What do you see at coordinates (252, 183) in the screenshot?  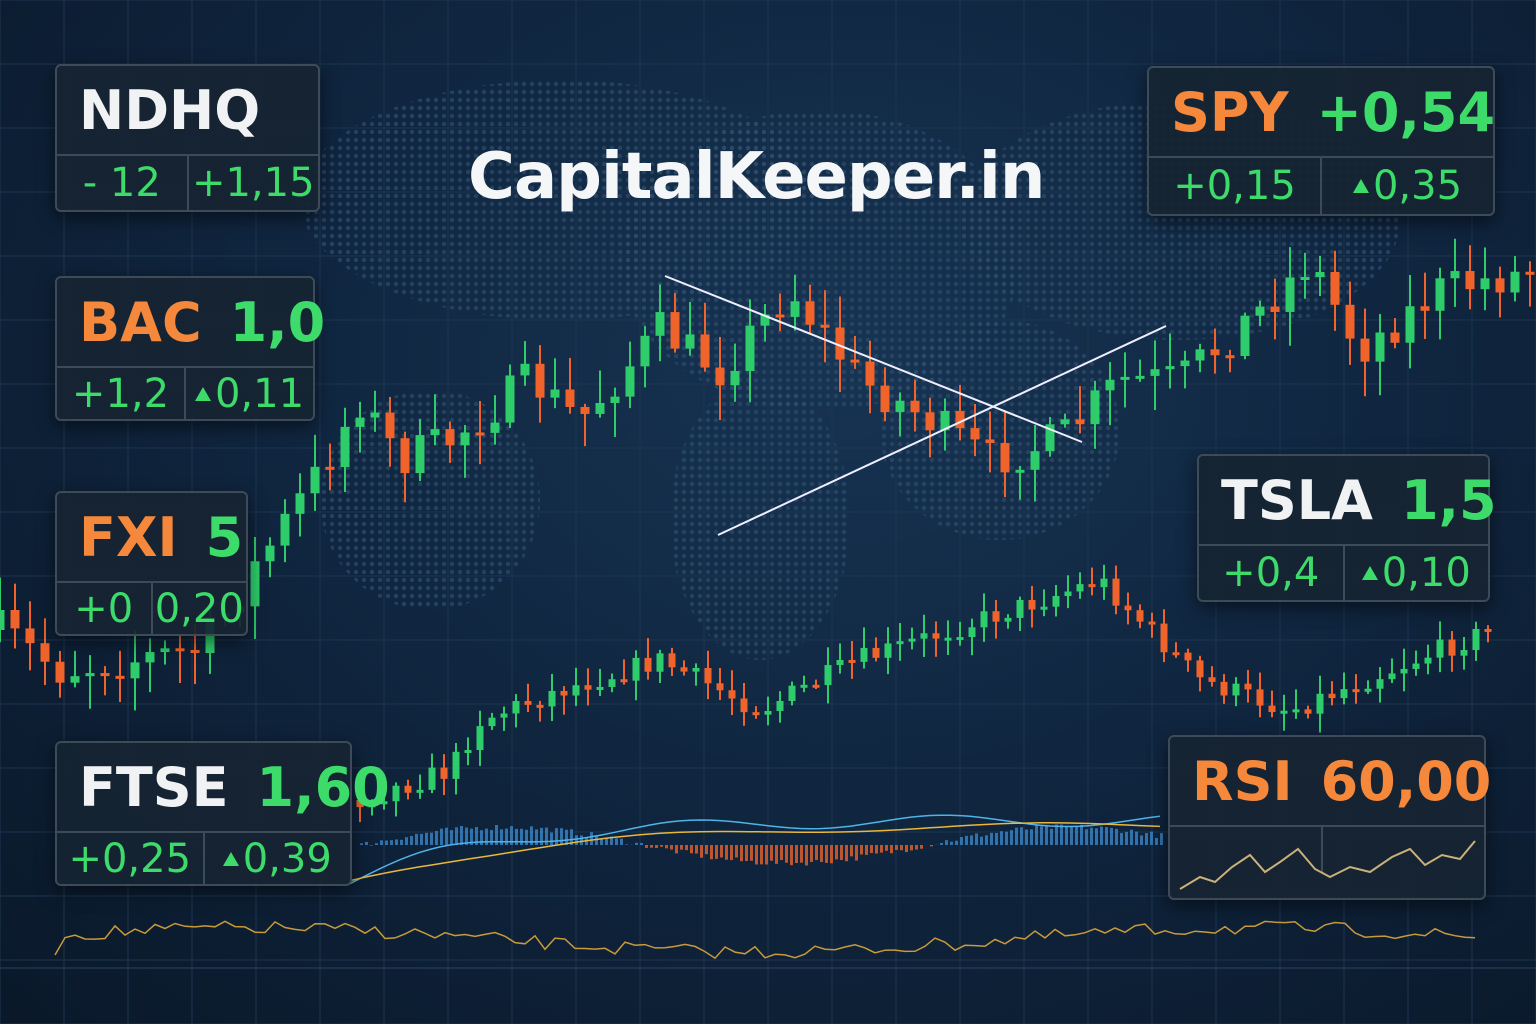 I see `change-cell: +1,15` at bounding box center [252, 183].